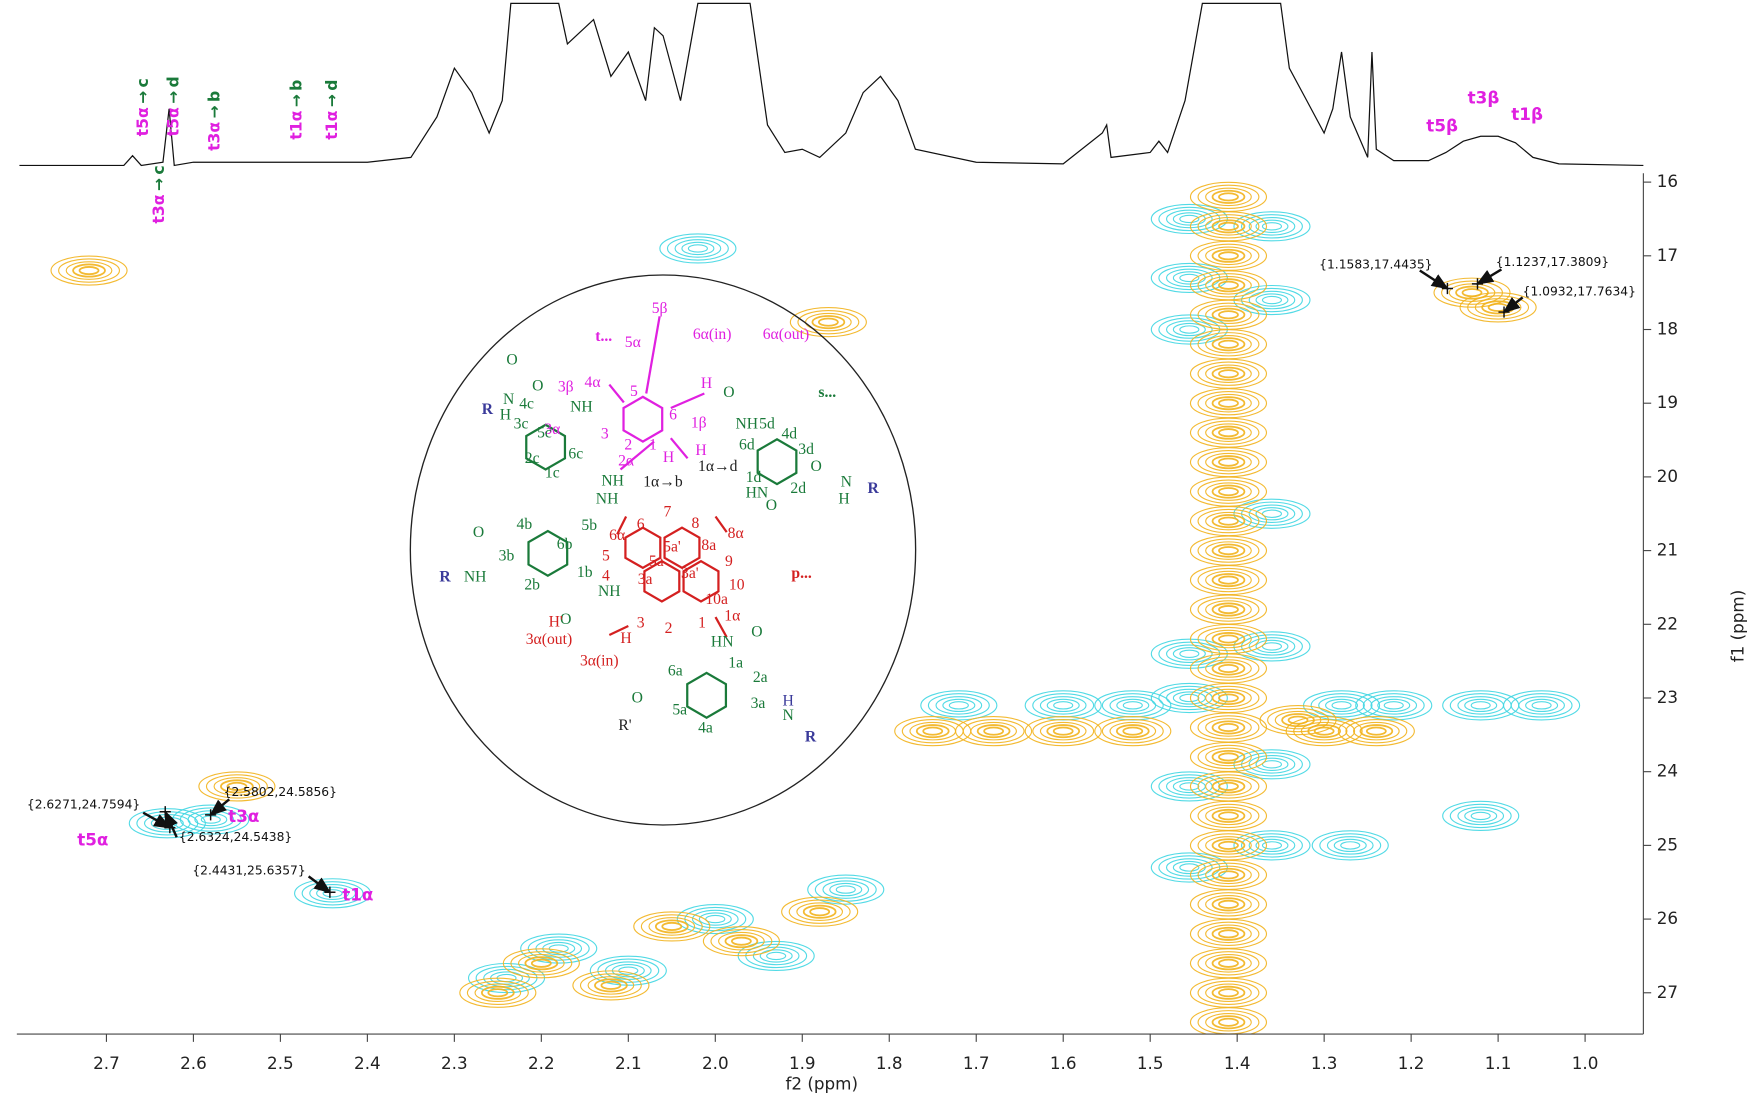 The width and height of the screenshot is (1753, 1100). I want to click on structure-label: R', so click(624, 725).